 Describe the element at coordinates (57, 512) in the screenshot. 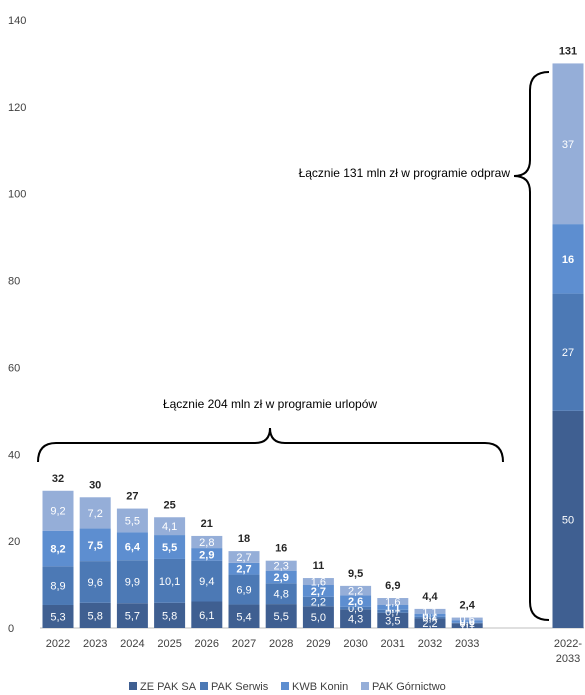

I see `segment-value-label: 9,2` at that location.